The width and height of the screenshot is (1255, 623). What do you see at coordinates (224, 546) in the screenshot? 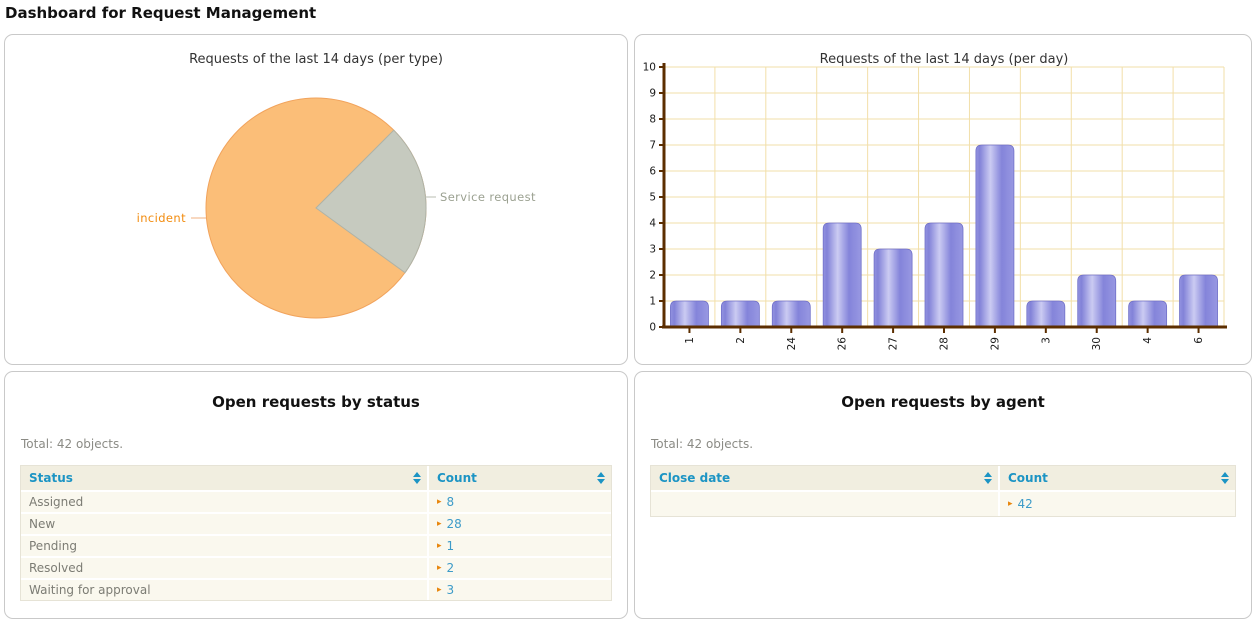
I see `row-label-cell: Pending` at bounding box center [224, 546].